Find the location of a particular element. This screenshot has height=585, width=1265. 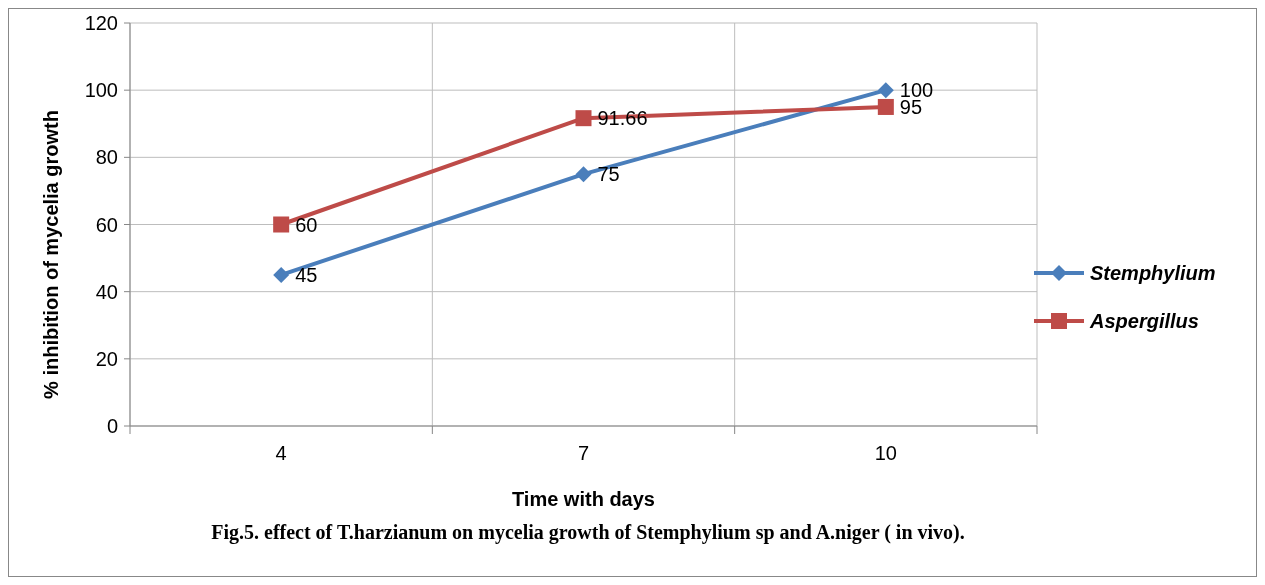

x-tick-label: 4 is located at coordinates (281, 453).